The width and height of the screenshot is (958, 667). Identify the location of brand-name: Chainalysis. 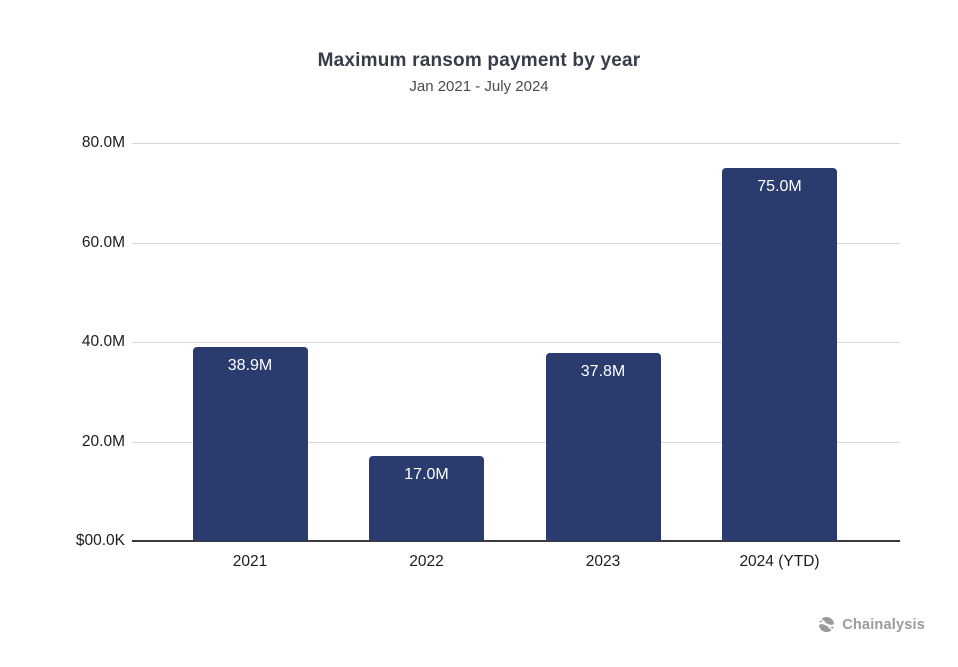
(883, 624).